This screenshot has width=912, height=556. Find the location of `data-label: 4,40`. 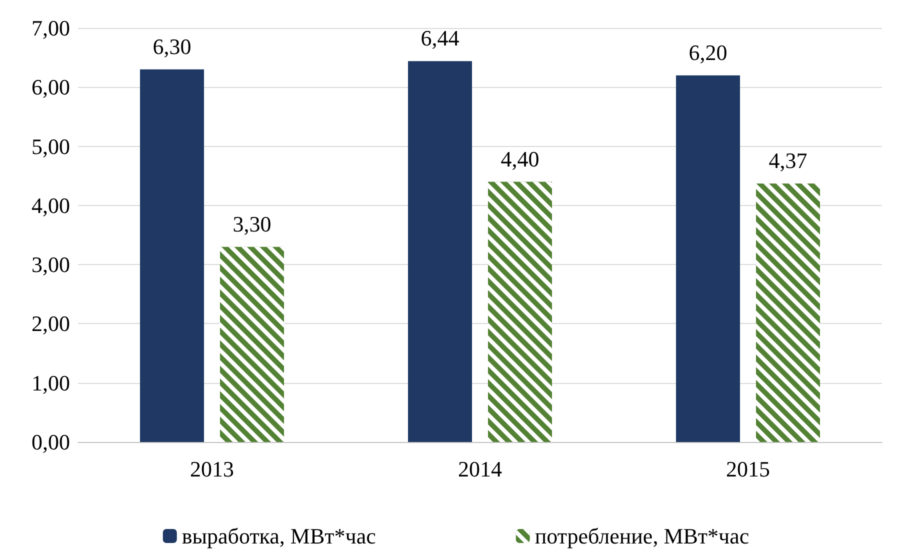

data-label: 4,40 is located at coordinates (520, 159).